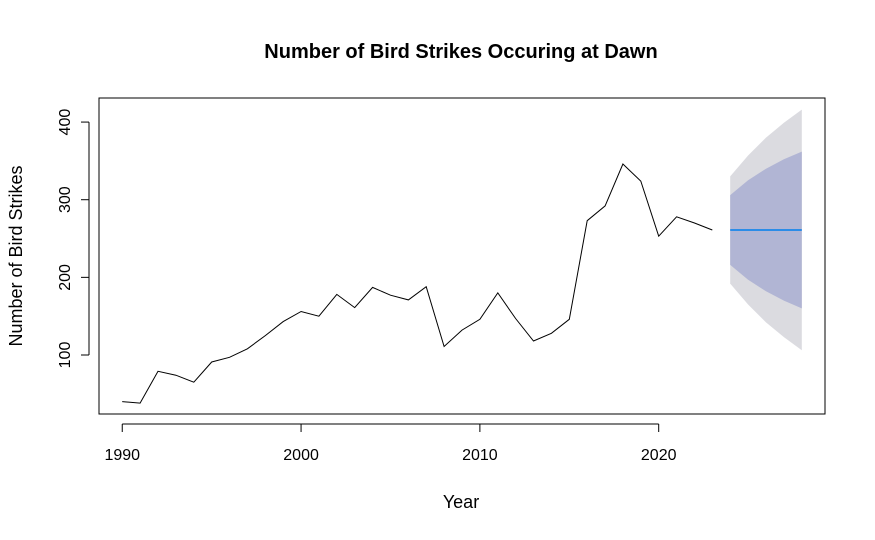 This screenshot has width=875, height=540. I want to click on chart-title: Number of Bird Strikes Occuring at Dawn, so click(460, 52).